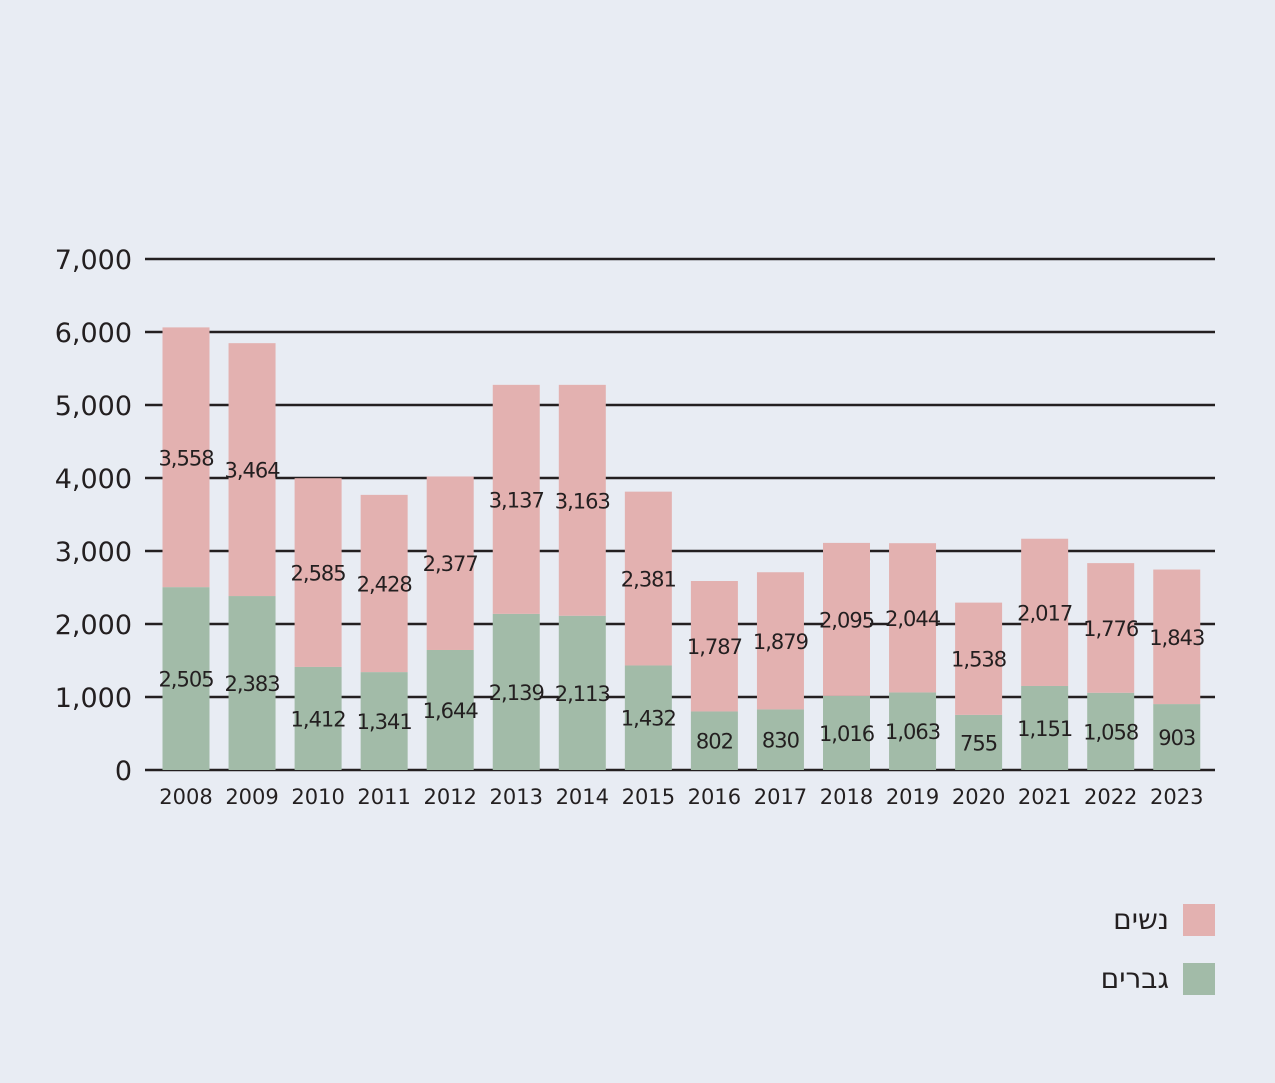 This screenshot has width=1275, height=1083. What do you see at coordinates (93, 552) in the screenshot?
I see `y-tick-label: 3,000` at bounding box center [93, 552].